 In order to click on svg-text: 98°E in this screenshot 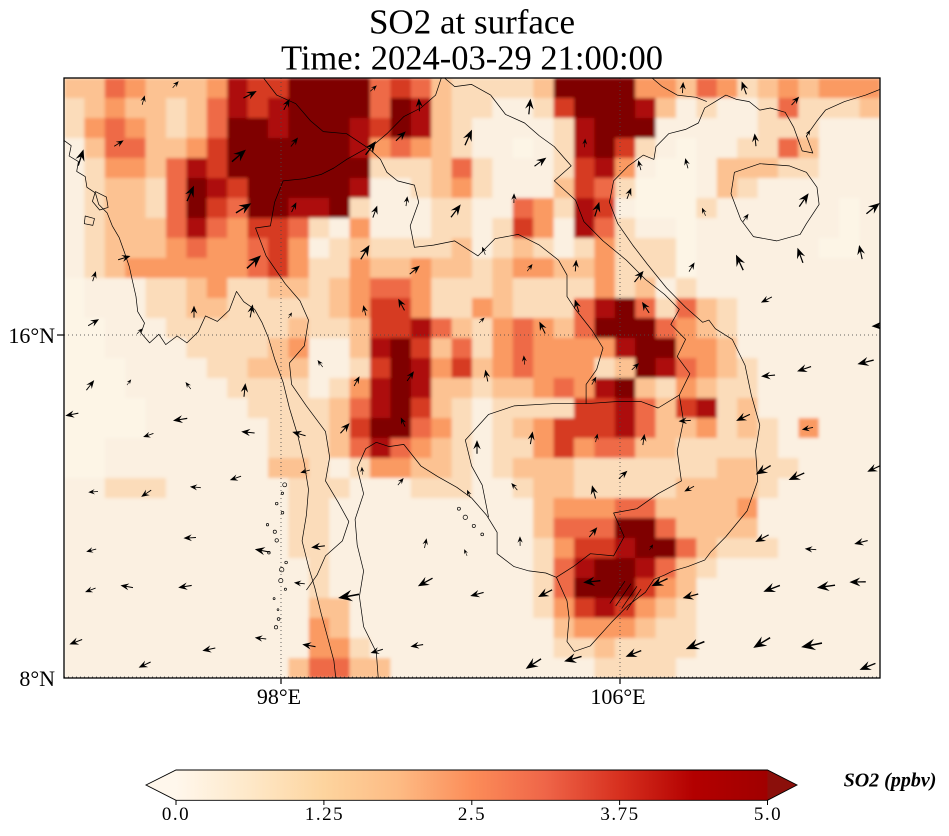, I will do `click(279, 696)`.